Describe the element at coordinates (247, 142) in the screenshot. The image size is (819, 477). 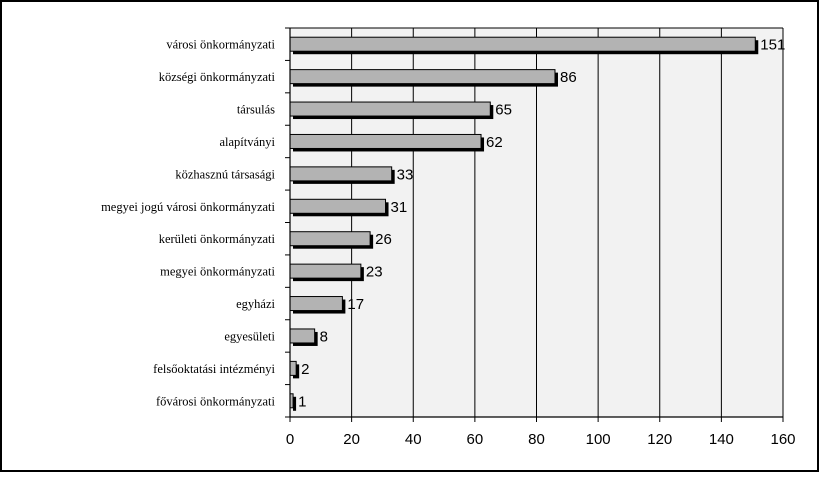
I see `category-label-3: alapítványi` at that location.